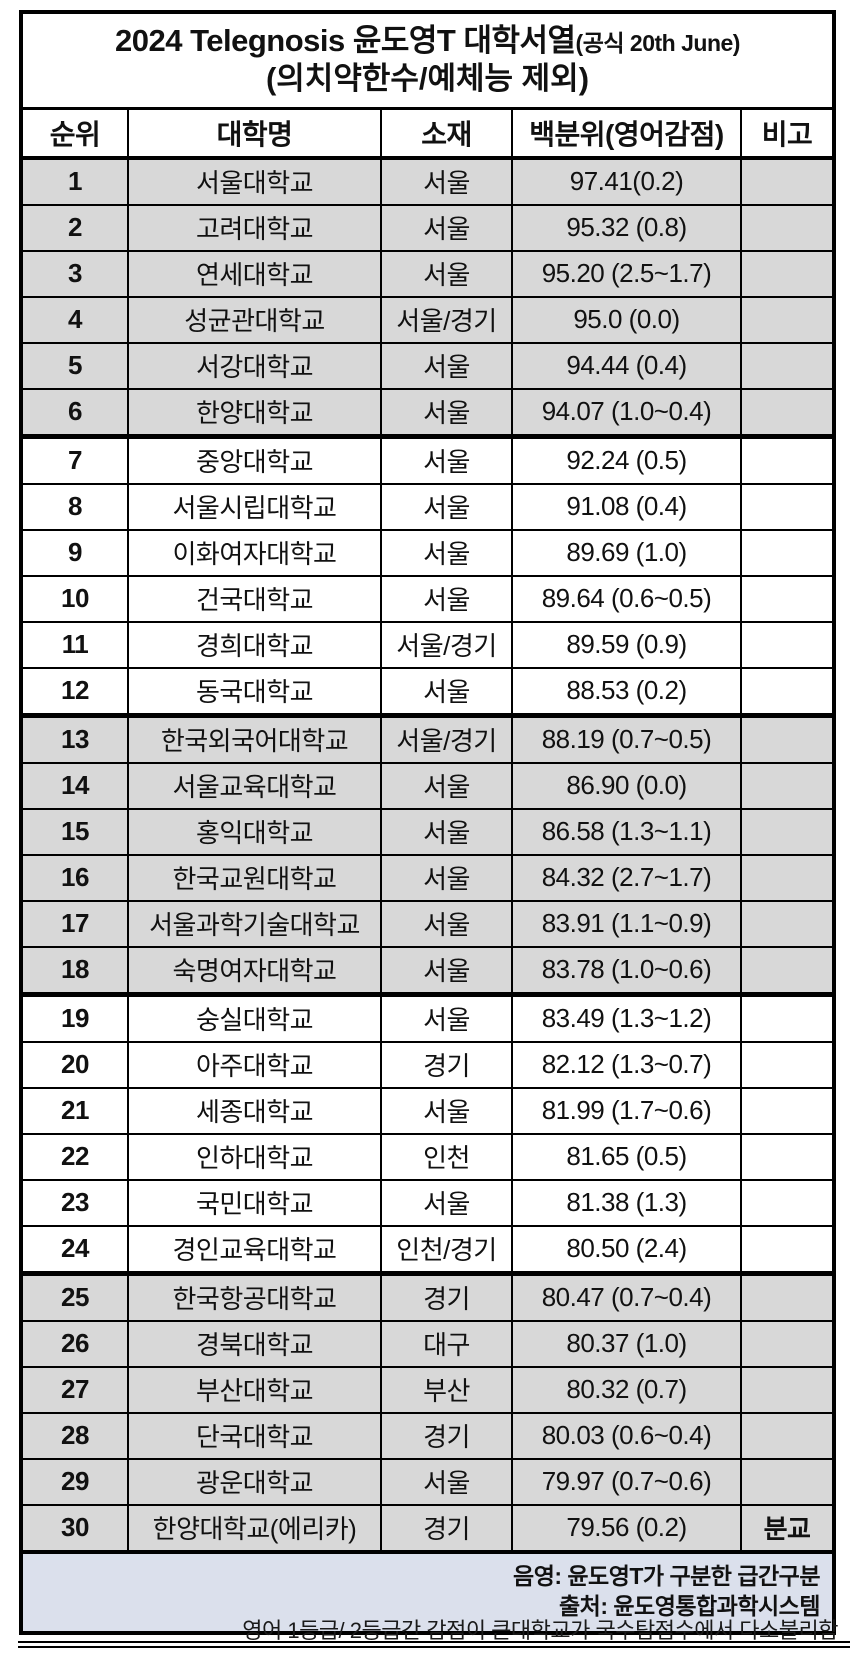  I want to click on rank-cell: 18, so click(76, 969).